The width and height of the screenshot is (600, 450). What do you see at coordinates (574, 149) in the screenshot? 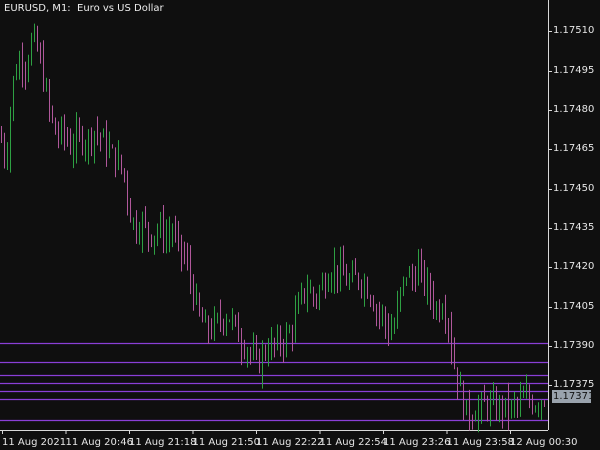
I see `price-tick-label: 1.17465` at bounding box center [574, 149].